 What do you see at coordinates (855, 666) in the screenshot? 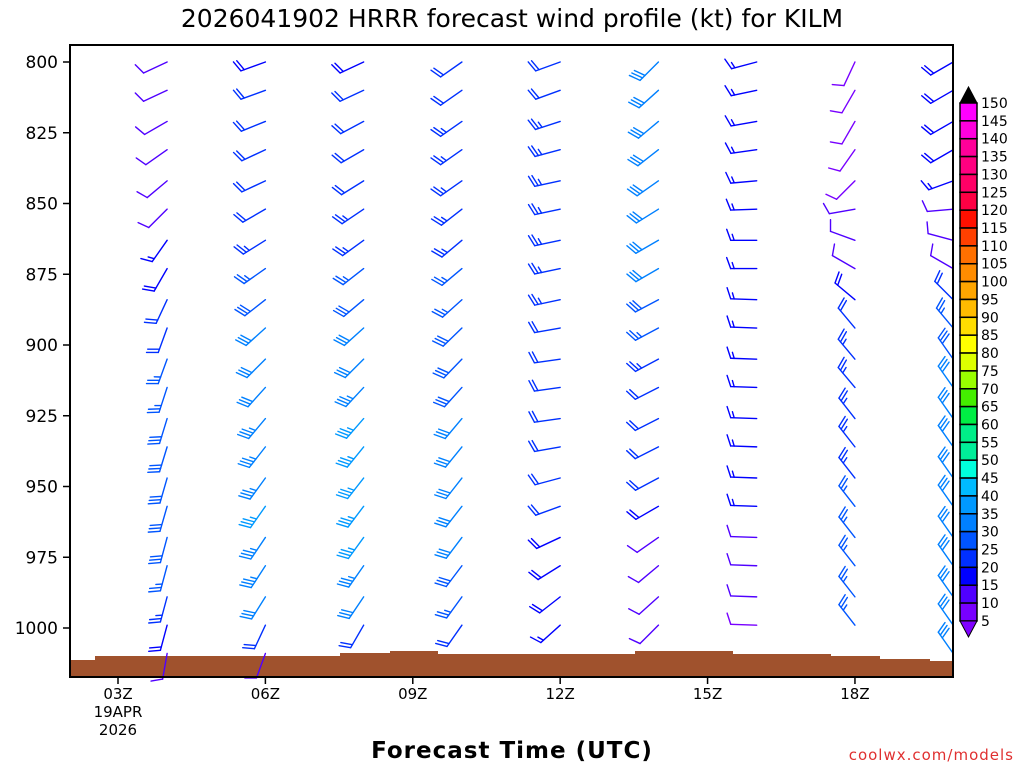
I see `ground-segment` at bounding box center [855, 666].